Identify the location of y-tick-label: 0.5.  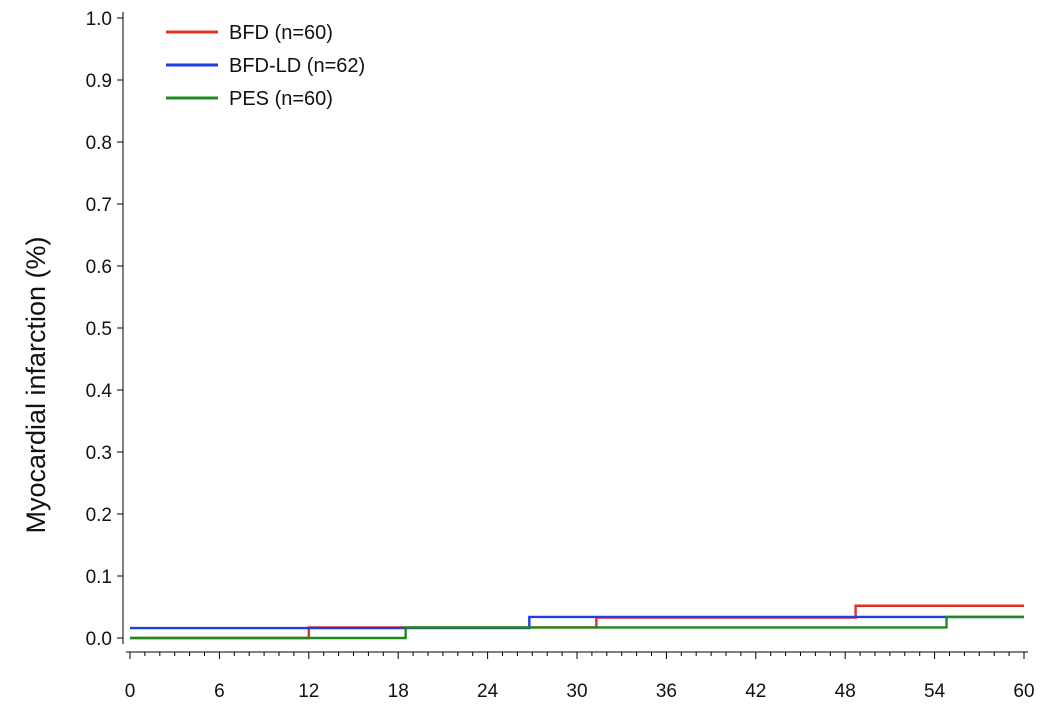
(99, 329).